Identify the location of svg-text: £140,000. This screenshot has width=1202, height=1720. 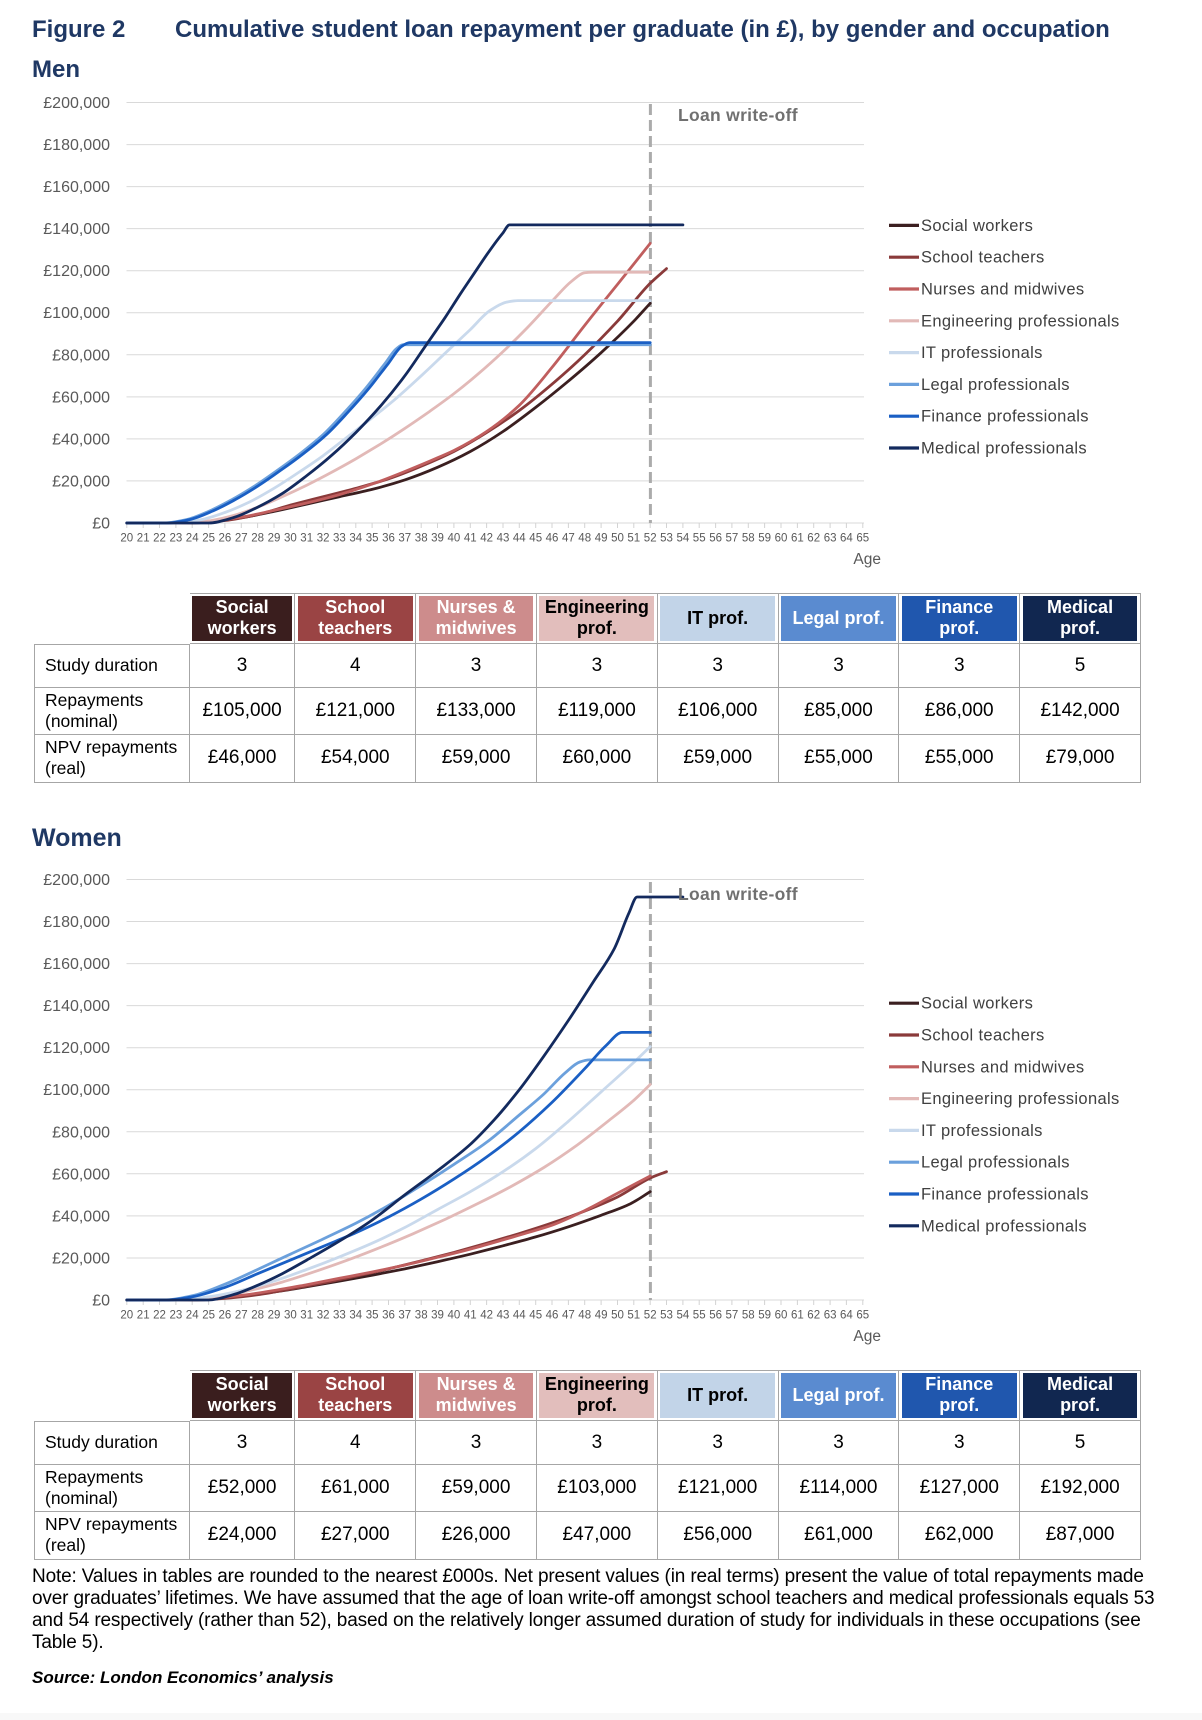
(76, 229).